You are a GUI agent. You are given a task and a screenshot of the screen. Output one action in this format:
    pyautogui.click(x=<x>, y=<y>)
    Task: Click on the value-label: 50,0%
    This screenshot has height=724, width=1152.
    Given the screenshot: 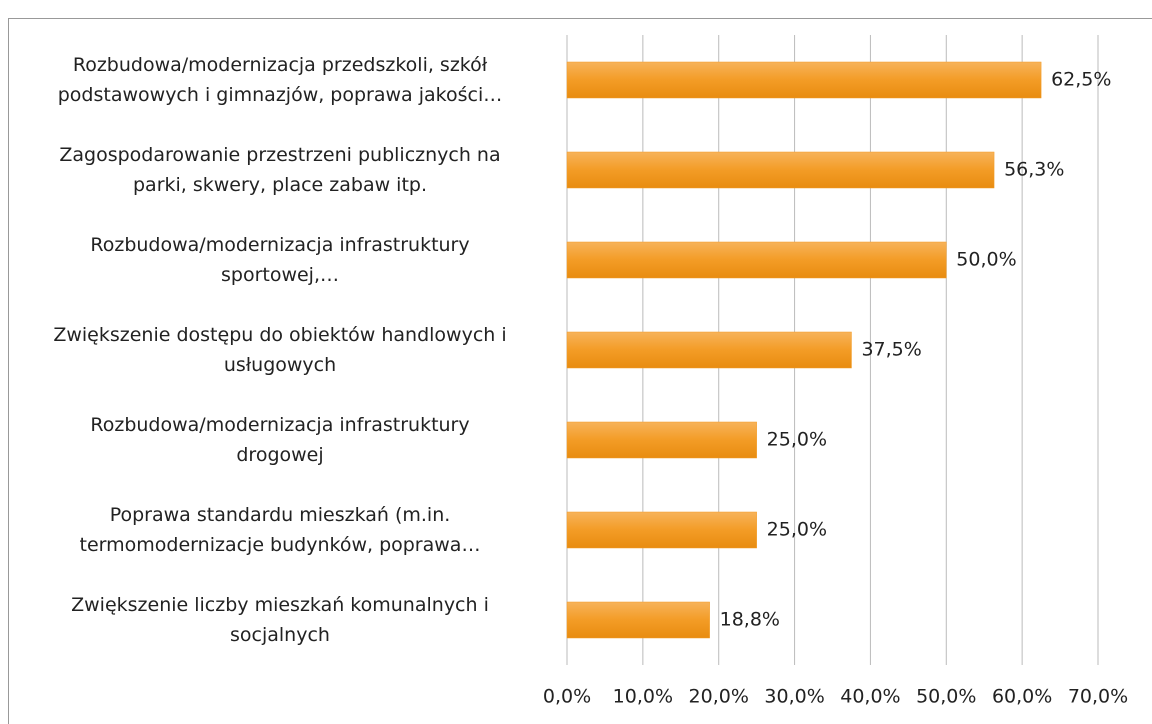 What is the action you would take?
    pyautogui.click(x=986, y=260)
    